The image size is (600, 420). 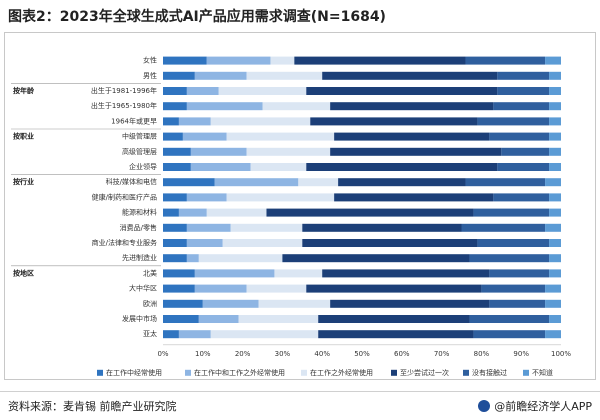 What do you see at coordinates (442, 354) in the screenshot?
I see `x-tick-label: 70%` at bounding box center [442, 354].